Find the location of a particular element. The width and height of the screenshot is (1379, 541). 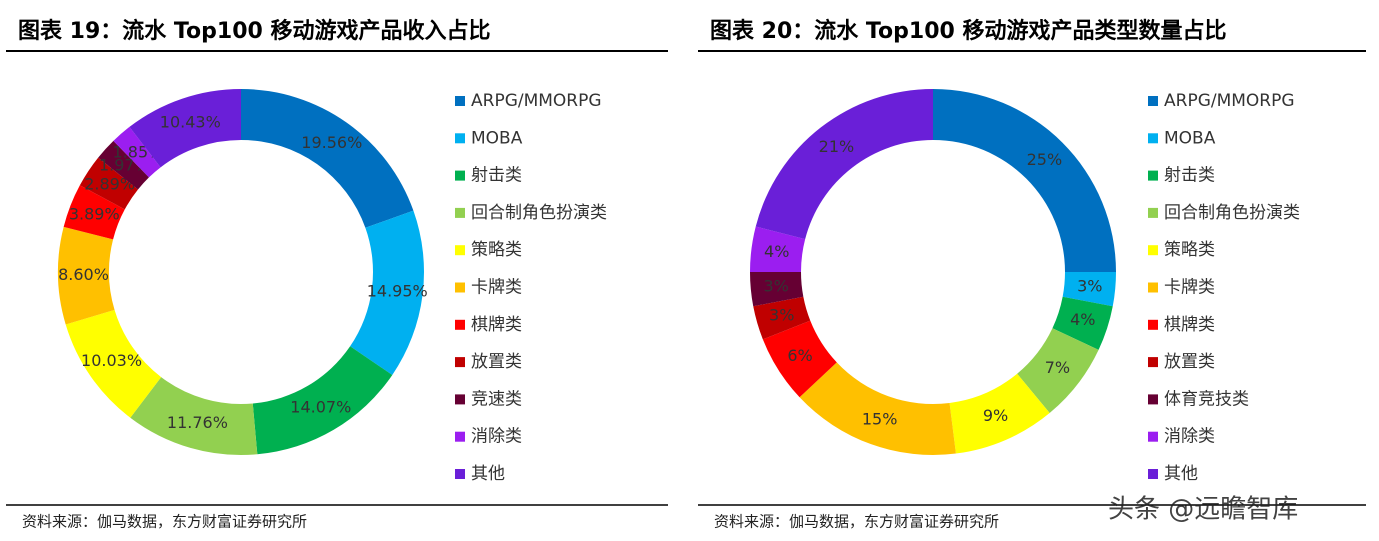

legend-label: 体育竞技类 is located at coordinates (1206, 399).